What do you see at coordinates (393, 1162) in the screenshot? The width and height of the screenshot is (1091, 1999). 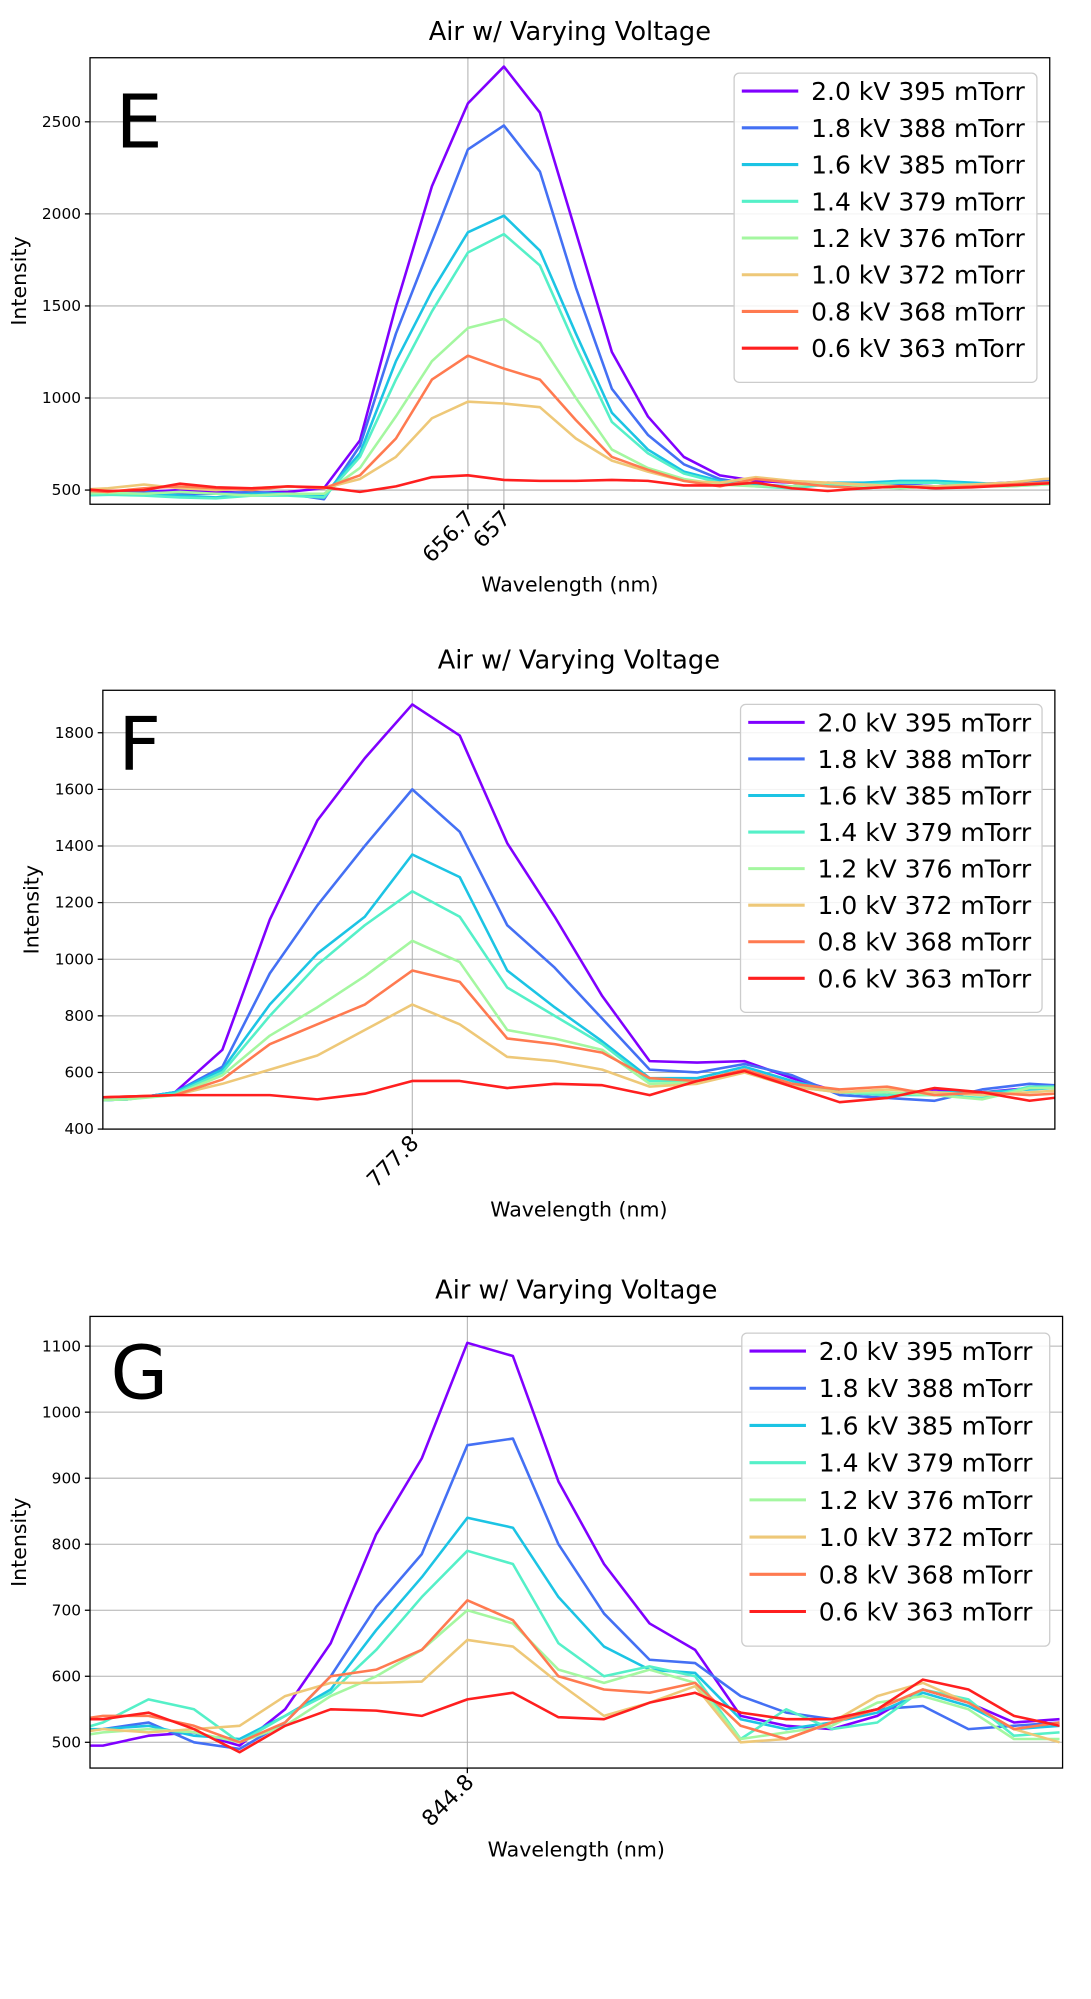 I see `x-tick-label: 777.8` at bounding box center [393, 1162].